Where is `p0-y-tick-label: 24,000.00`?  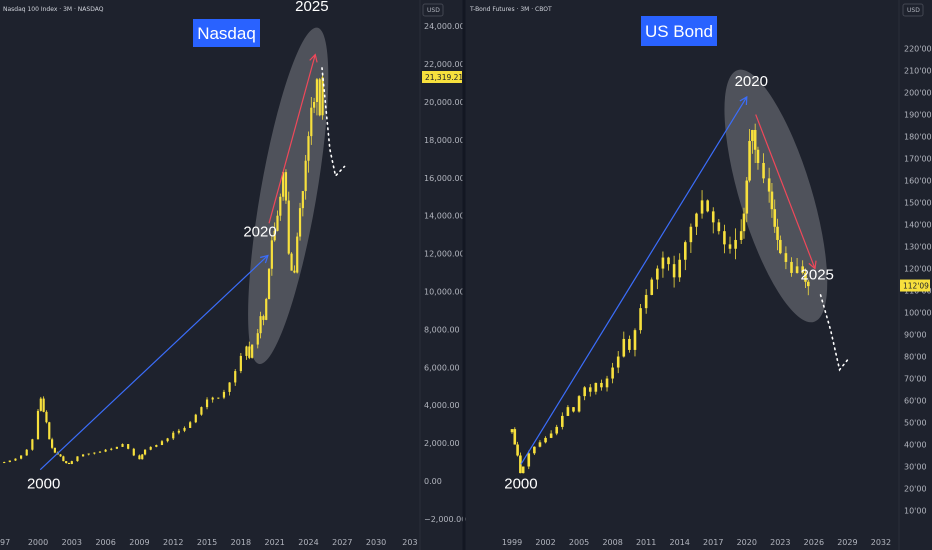 p0-y-tick-label: 24,000.00 is located at coordinates (444, 26).